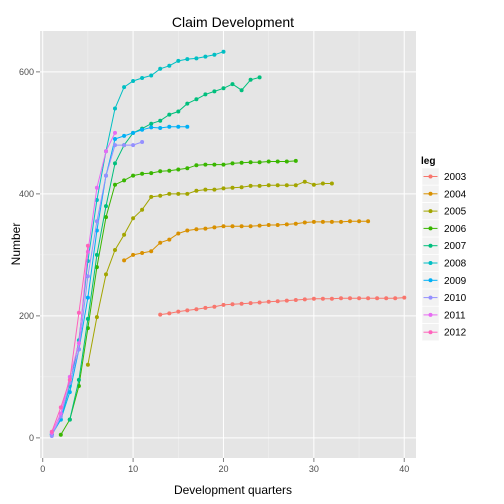 This screenshot has width=504, height=504. What do you see at coordinates (444, 228) in the screenshot?
I see `legend-item-2006: 2006` at bounding box center [444, 228].